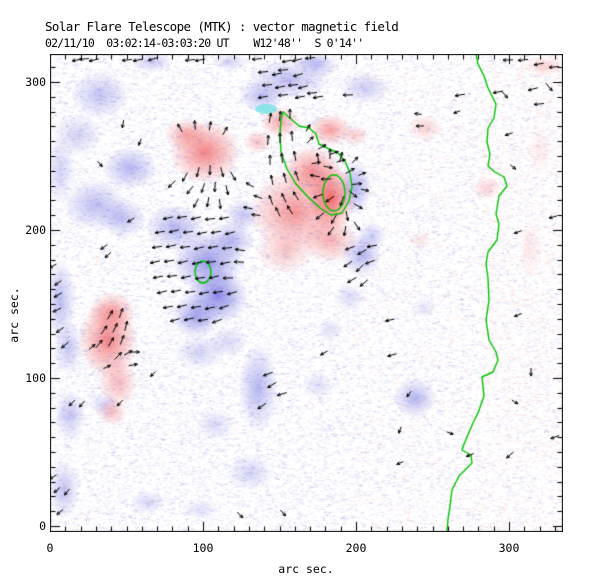  I want to click on x-axis-label: arc sec., so click(306, 569).